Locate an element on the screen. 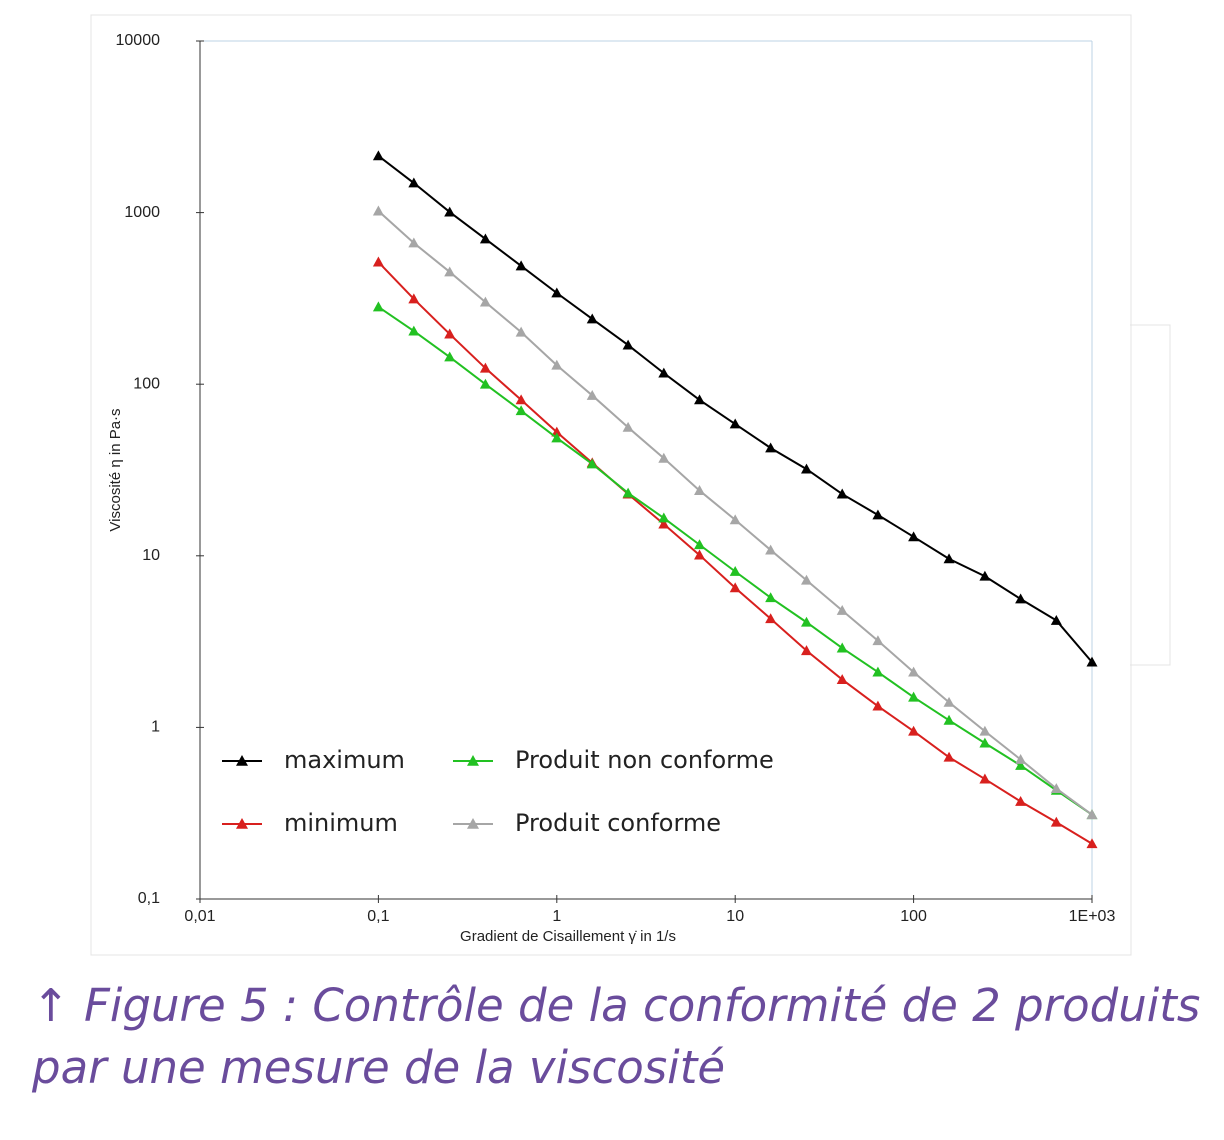  y-tick-label: 100 is located at coordinates (146, 383).